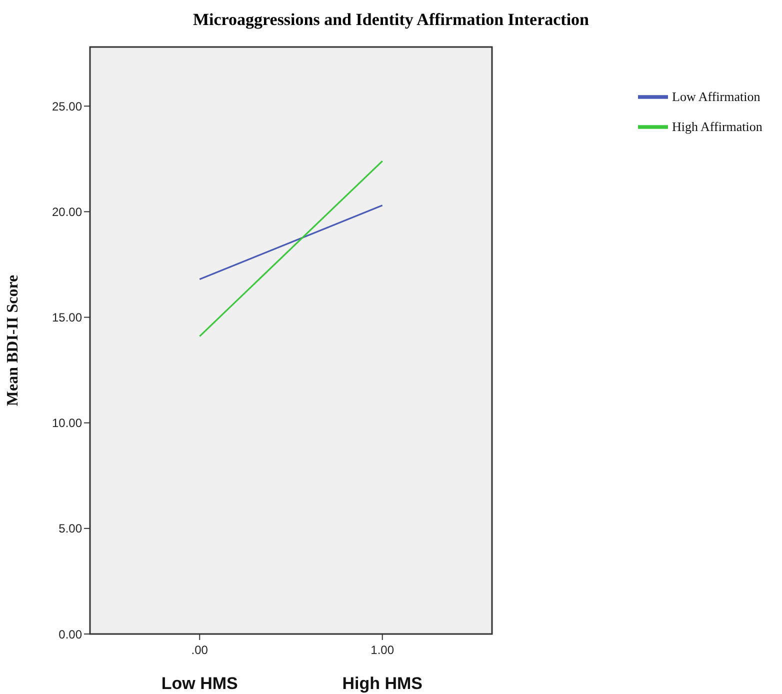 This screenshot has height=694, width=782. Describe the element at coordinates (382, 683) in the screenshot. I see `text: High HMS` at that location.